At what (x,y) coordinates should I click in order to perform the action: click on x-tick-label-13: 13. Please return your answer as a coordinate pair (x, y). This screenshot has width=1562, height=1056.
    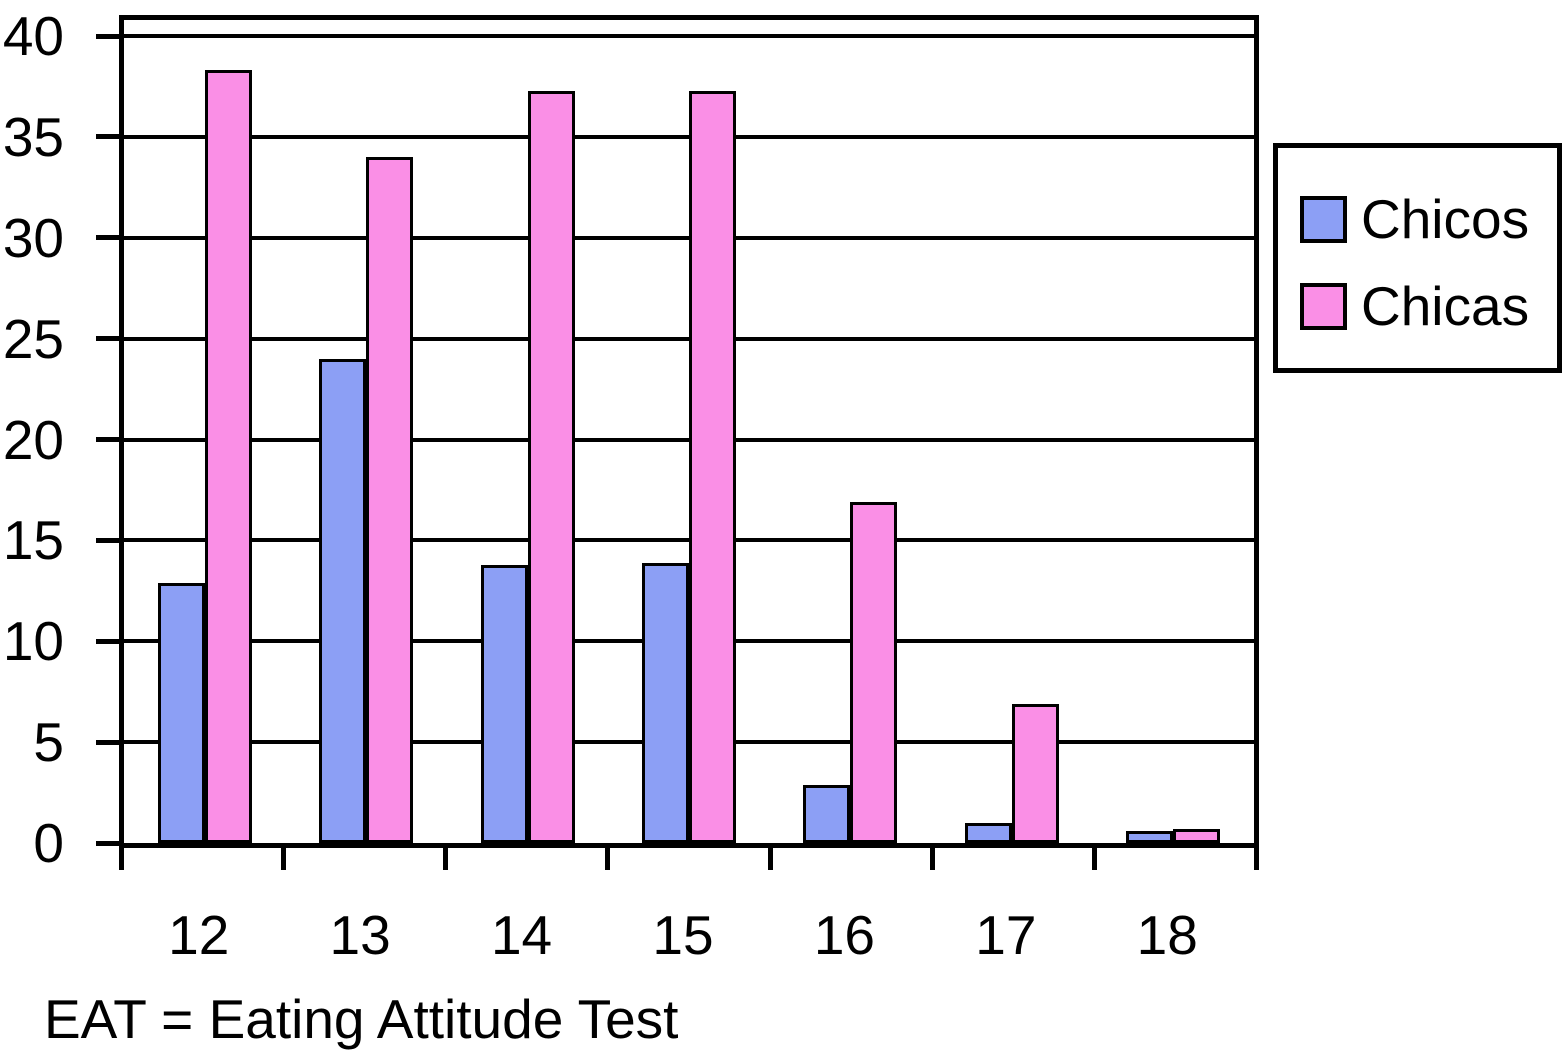
    Looking at the image, I should click on (360, 935).